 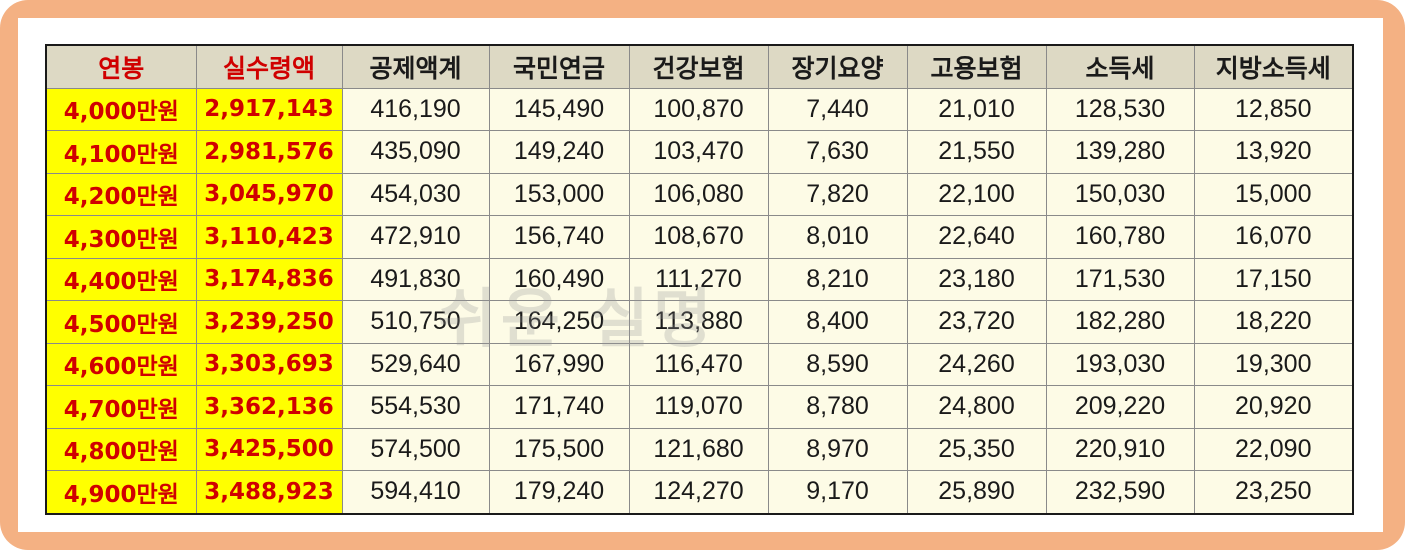 What do you see at coordinates (121, 279) in the screenshot?
I see `cell-annual-salary: 4,400만원` at bounding box center [121, 279].